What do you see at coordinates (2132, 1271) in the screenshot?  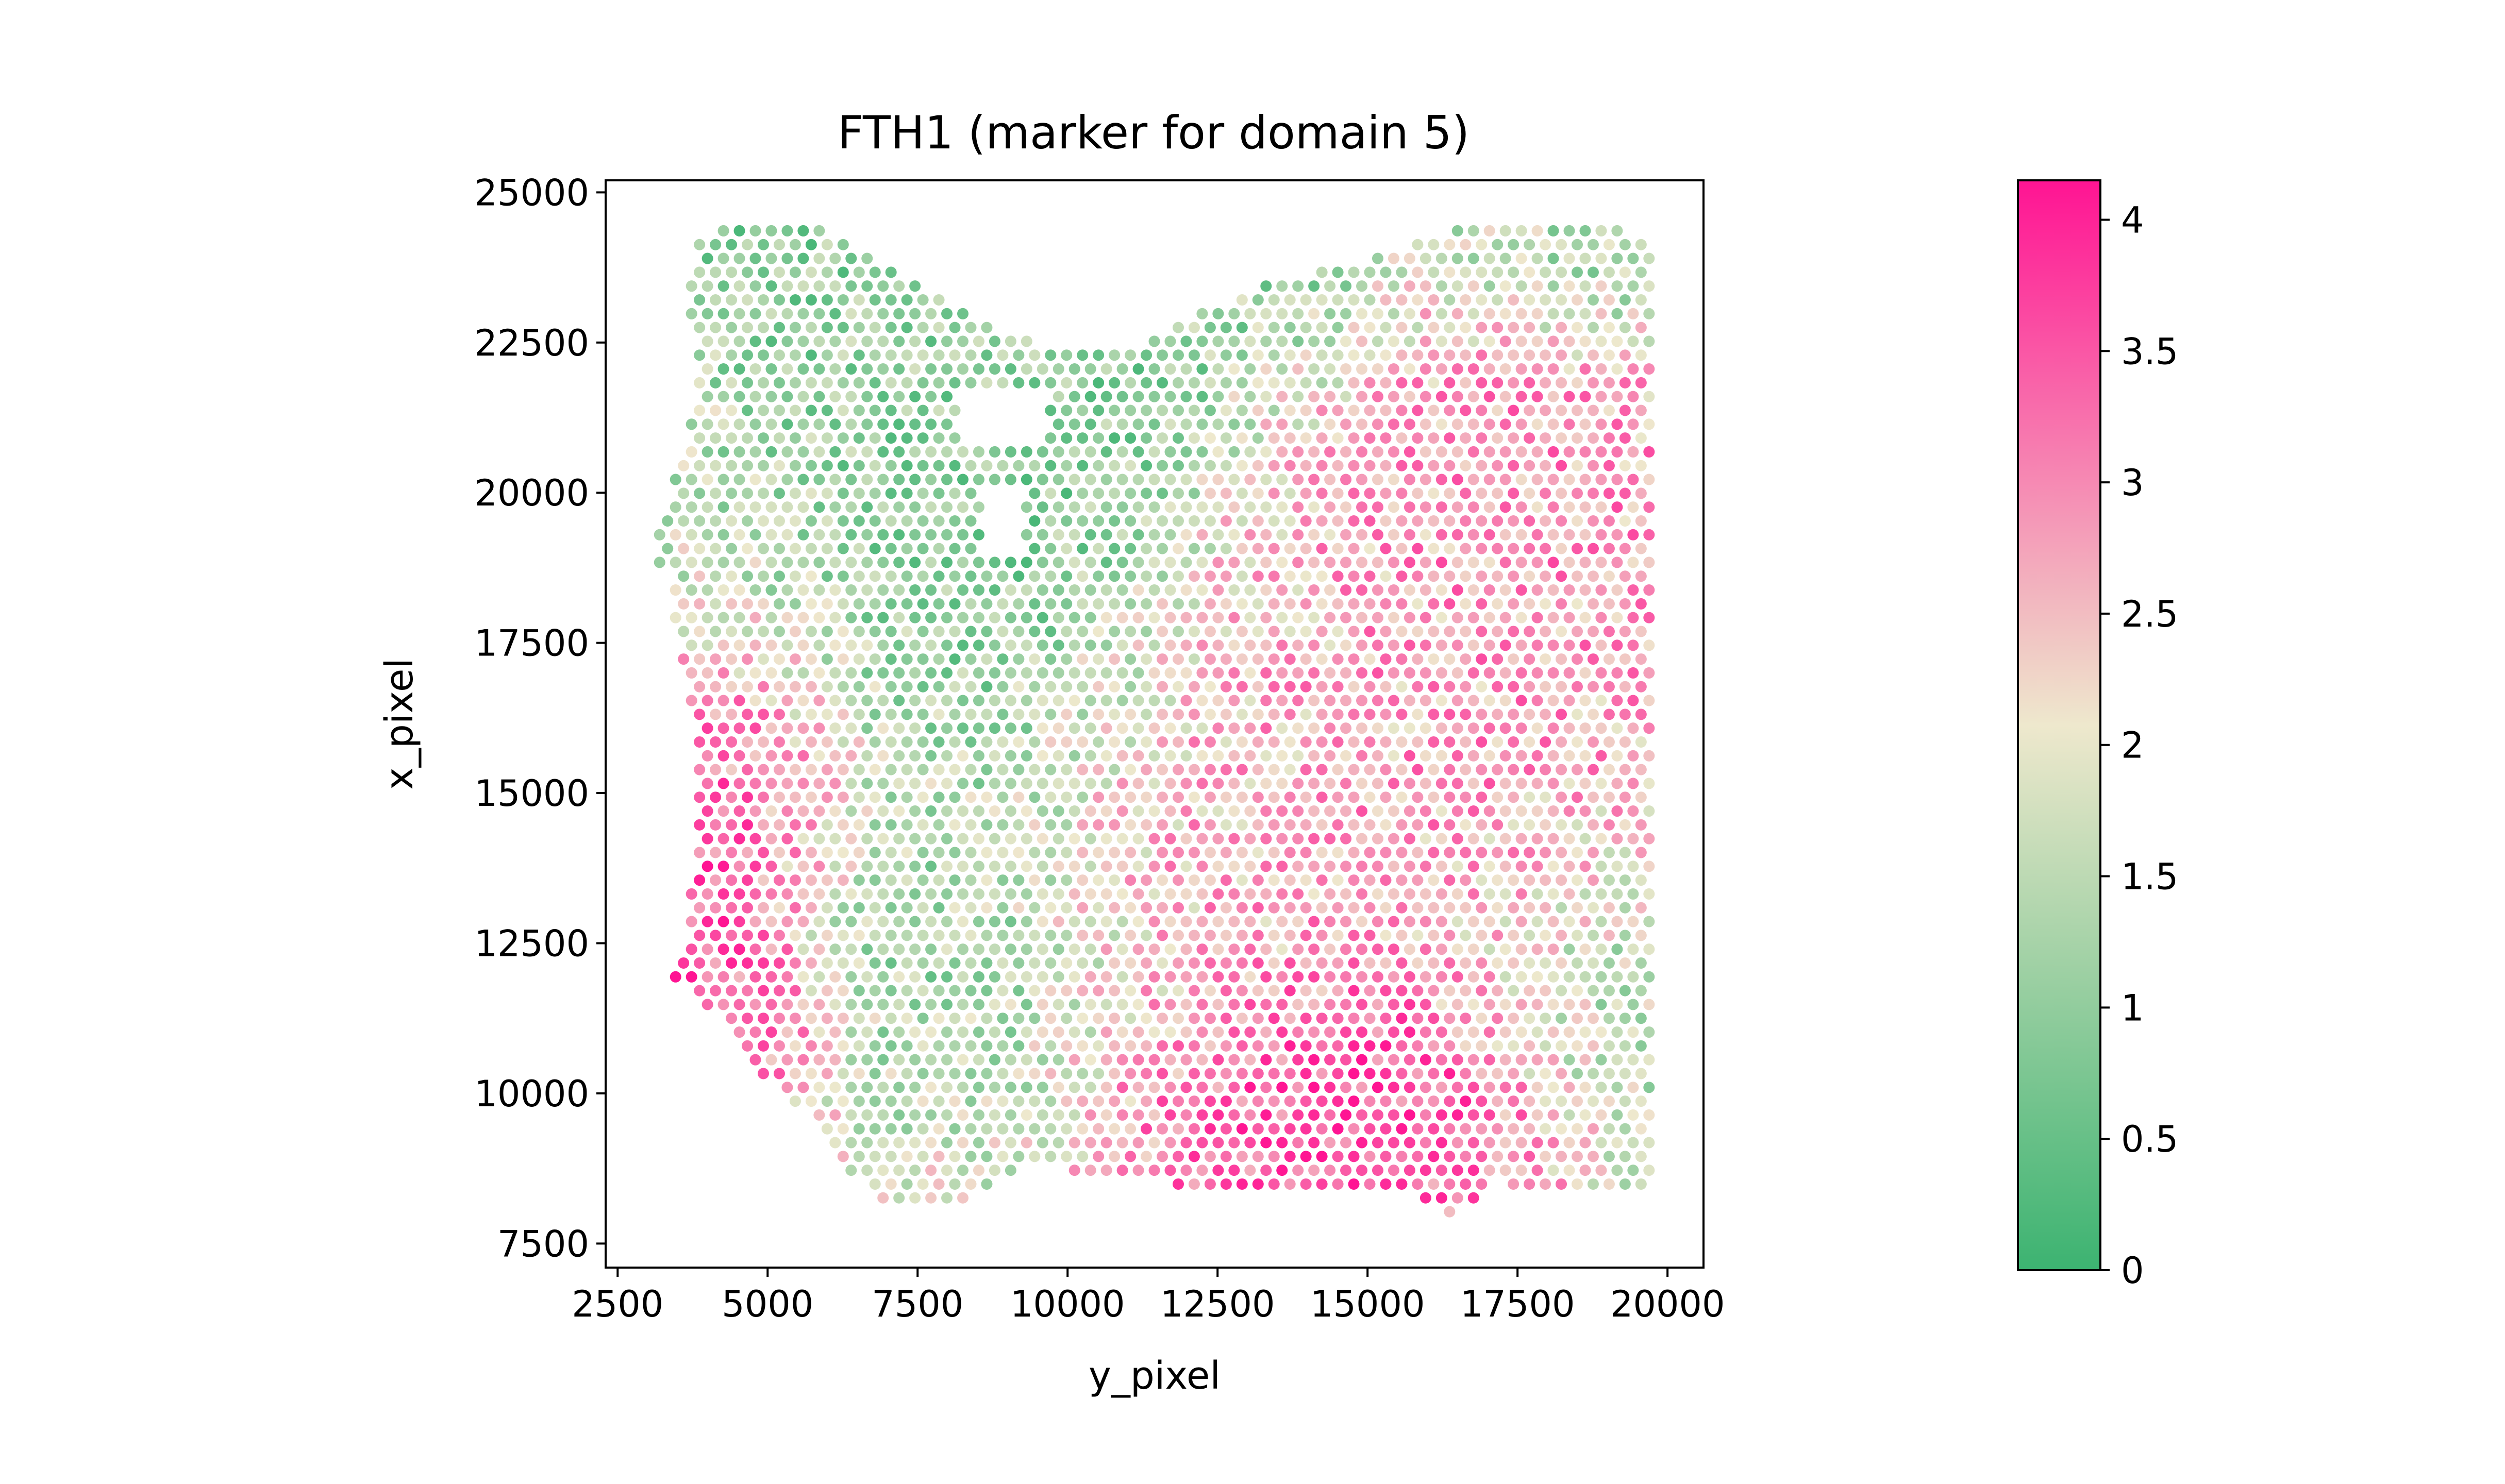 I see `colorbar-tick-label: 0` at bounding box center [2132, 1271].